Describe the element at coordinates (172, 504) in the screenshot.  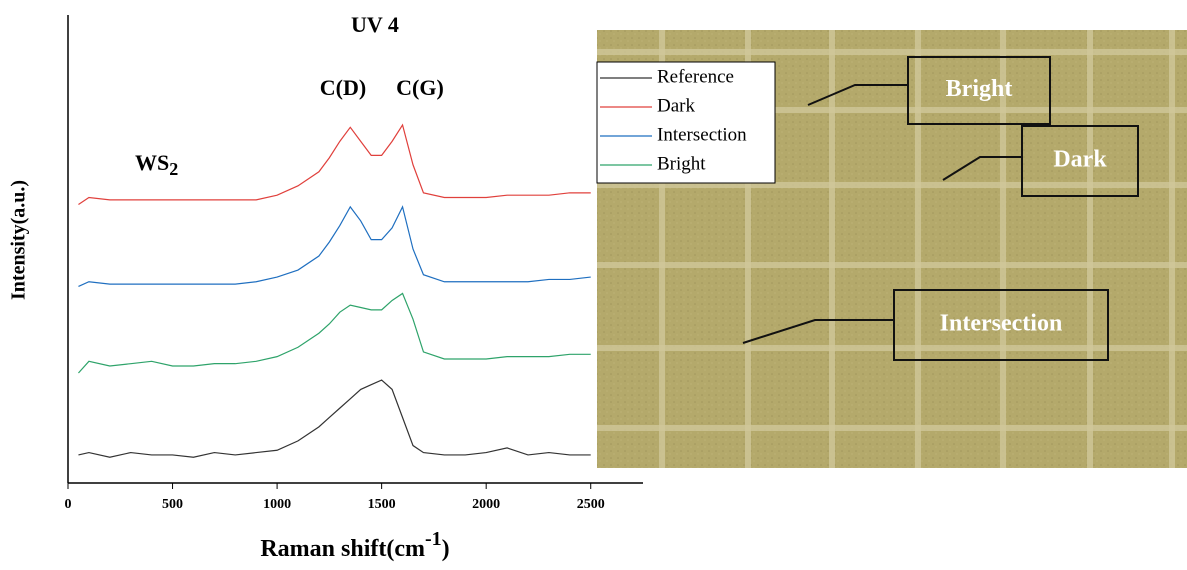
I see `x-tick-label: 500` at that location.